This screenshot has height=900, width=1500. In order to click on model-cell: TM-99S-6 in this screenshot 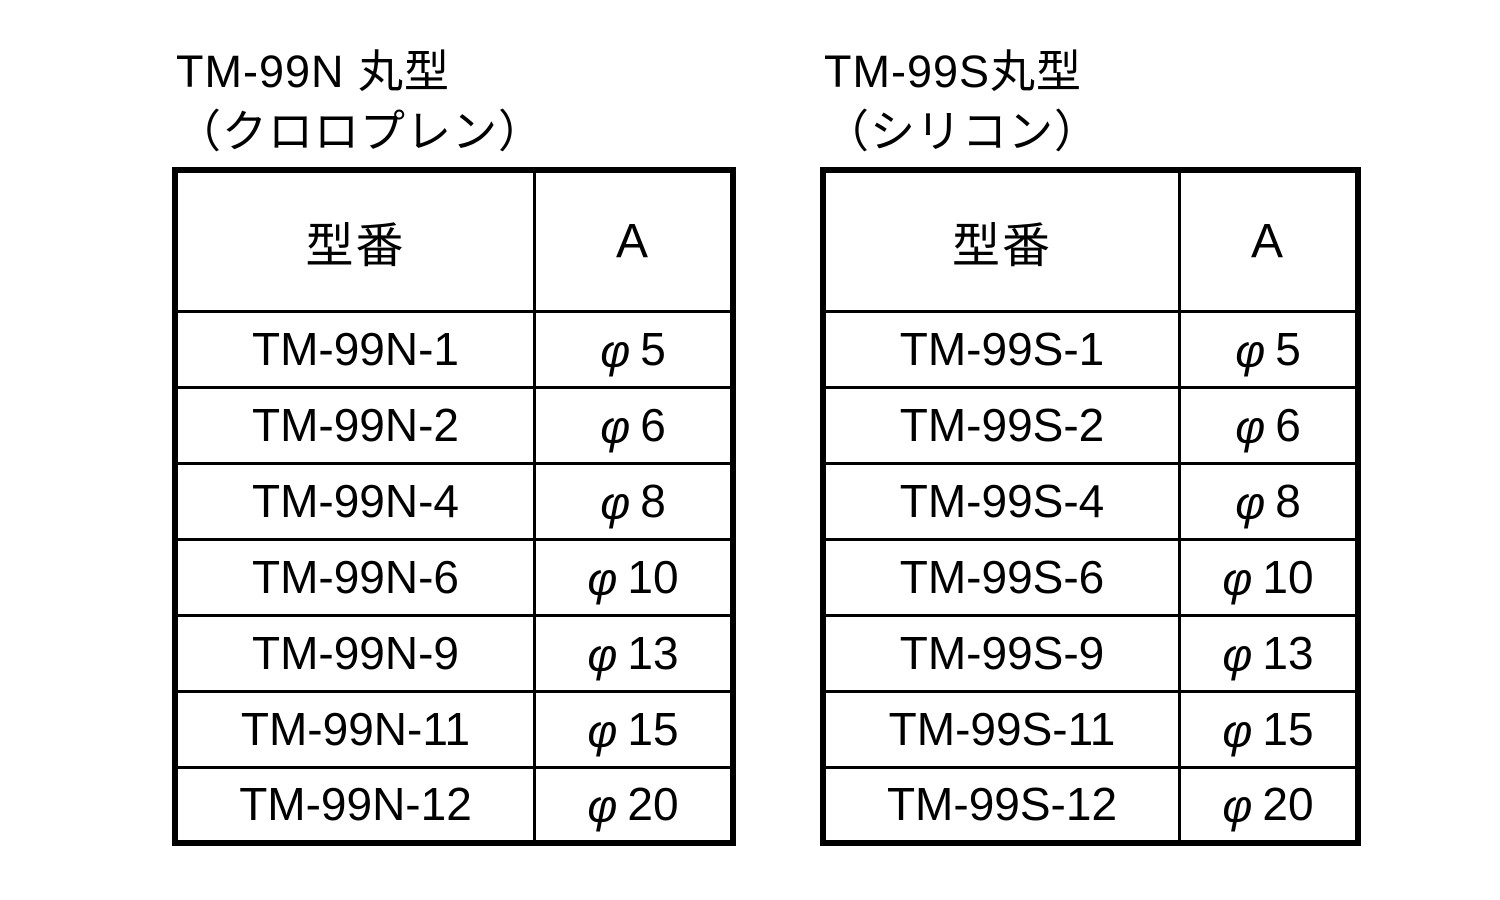, I will do `click(1001, 577)`.